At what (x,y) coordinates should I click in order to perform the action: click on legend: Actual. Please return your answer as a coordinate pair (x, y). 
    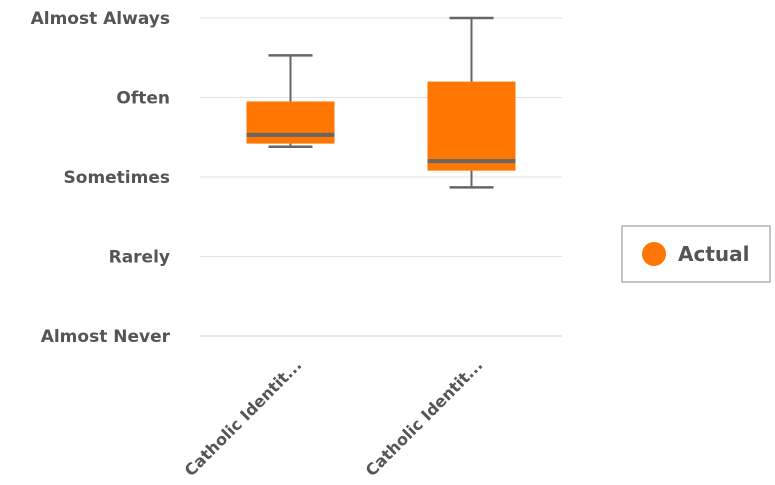
    Looking at the image, I should click on (696, 254).